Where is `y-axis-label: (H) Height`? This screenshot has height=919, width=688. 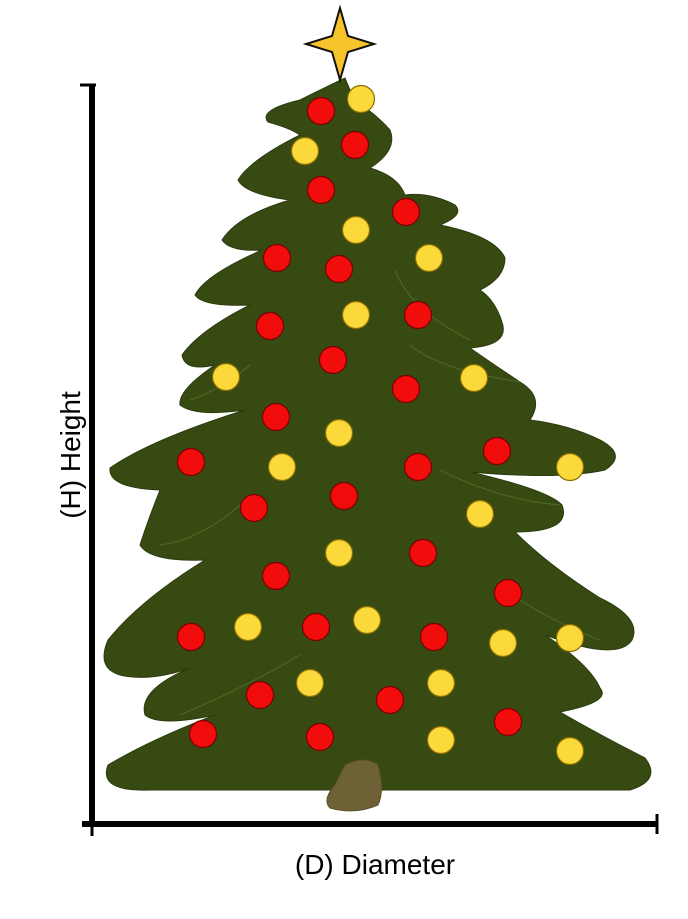 y-axis-label: (H) Height is located at coordinates (70, 455).